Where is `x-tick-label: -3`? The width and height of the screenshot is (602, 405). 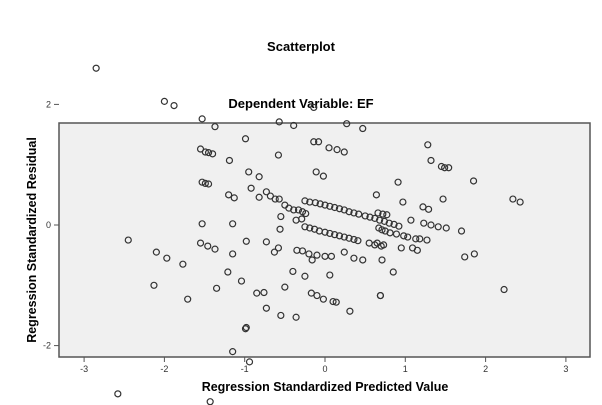
x-tick-label: -3 is located at coordinates (84, 369).